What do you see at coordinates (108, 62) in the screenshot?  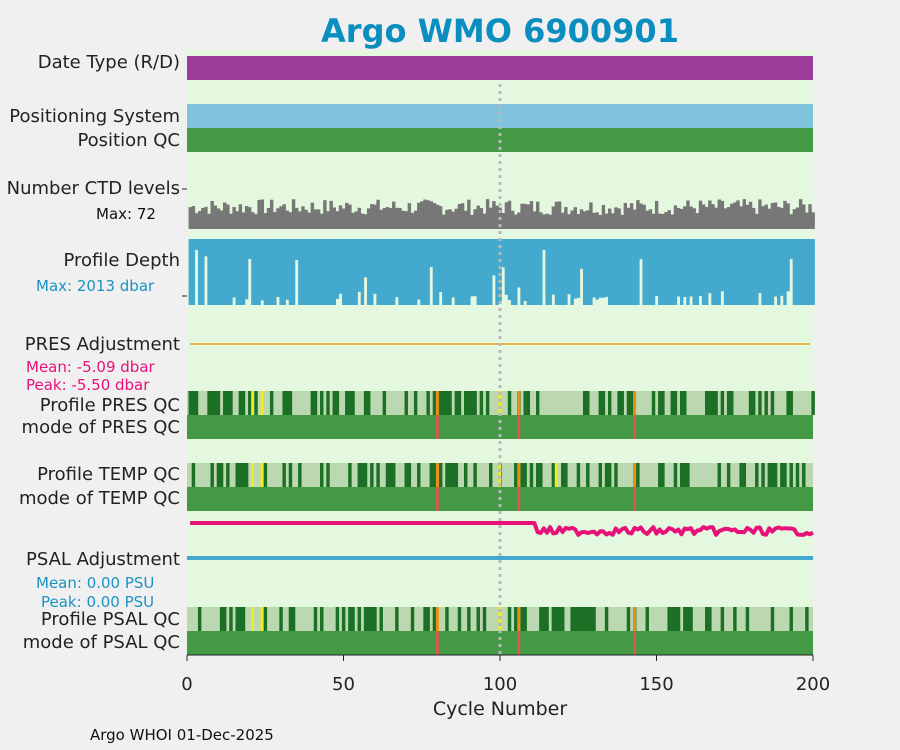 I see `label-date-type: Date Type (R/D)` at bounding box center [108, 62].